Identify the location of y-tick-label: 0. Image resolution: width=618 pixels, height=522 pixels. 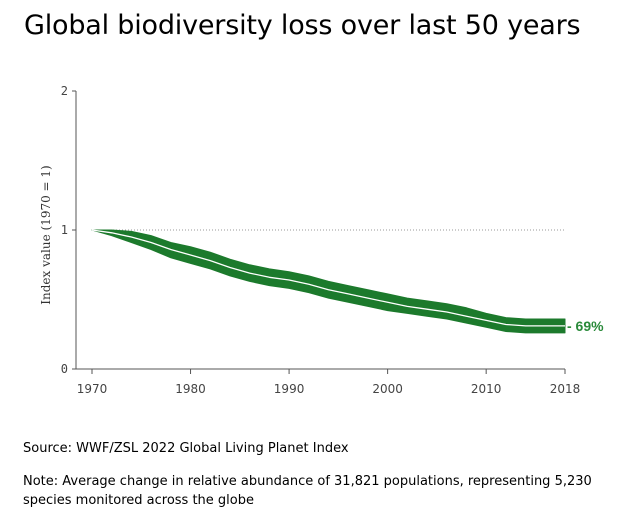
(64, 369).